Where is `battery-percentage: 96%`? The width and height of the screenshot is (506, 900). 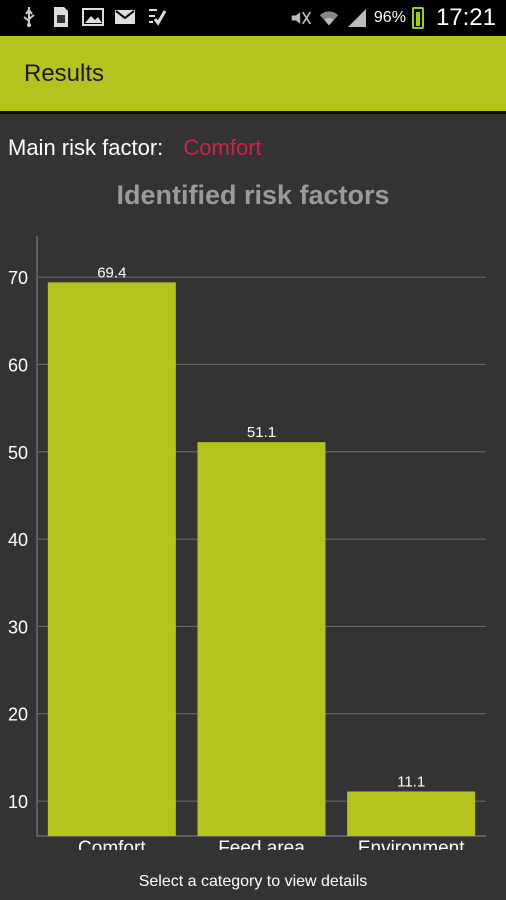
battery-percentage: 96% is located at coordinates (389, 17).